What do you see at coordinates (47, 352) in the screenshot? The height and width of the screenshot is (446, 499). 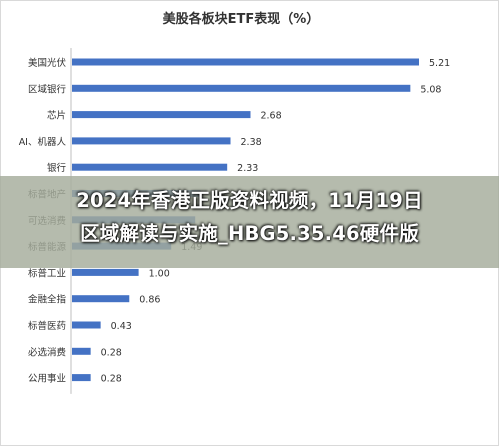 I see `category-label: 必选消费` at bounding box center [47, 352].